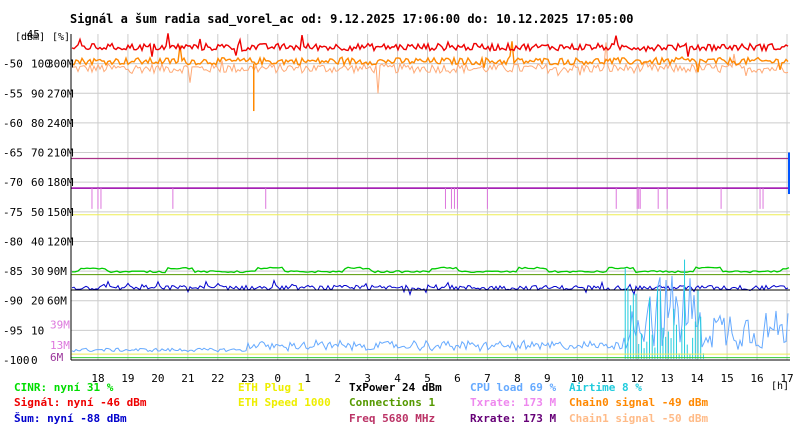 The width and height of the screenshot is (800, 430). I want to click on y-tick-rate: 180M, so click(60, 182).